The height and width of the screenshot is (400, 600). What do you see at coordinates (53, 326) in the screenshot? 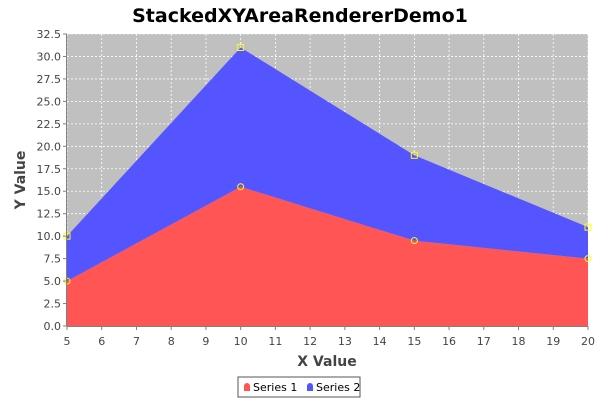
I see `y-tick-label: 0.0` at bounding box center [53, 326].